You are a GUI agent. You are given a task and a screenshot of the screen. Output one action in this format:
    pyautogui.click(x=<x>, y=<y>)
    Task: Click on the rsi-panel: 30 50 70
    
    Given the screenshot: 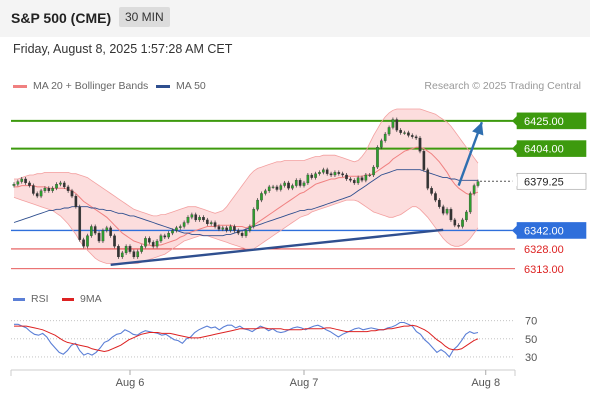 What is the action you would take?
    pyautogui.click(x=274, y=340)
    